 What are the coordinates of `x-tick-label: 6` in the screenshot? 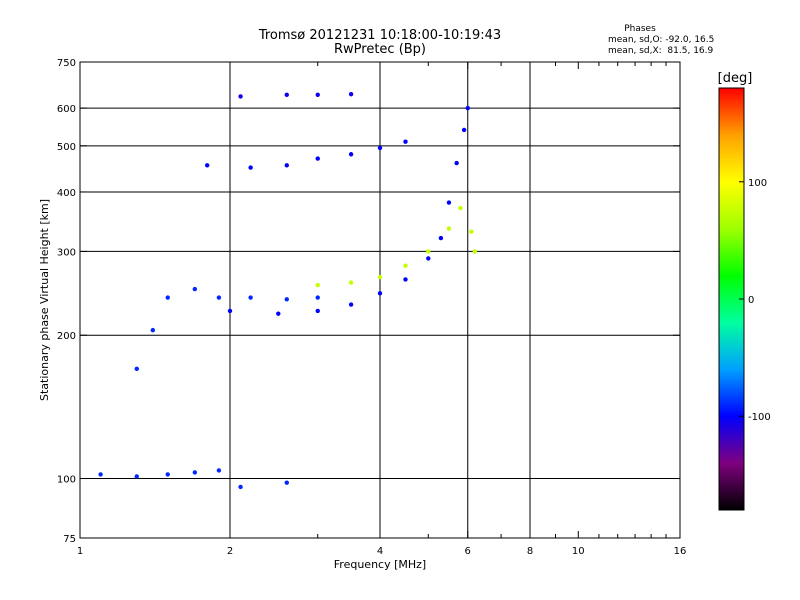 It's located at (468, 551).